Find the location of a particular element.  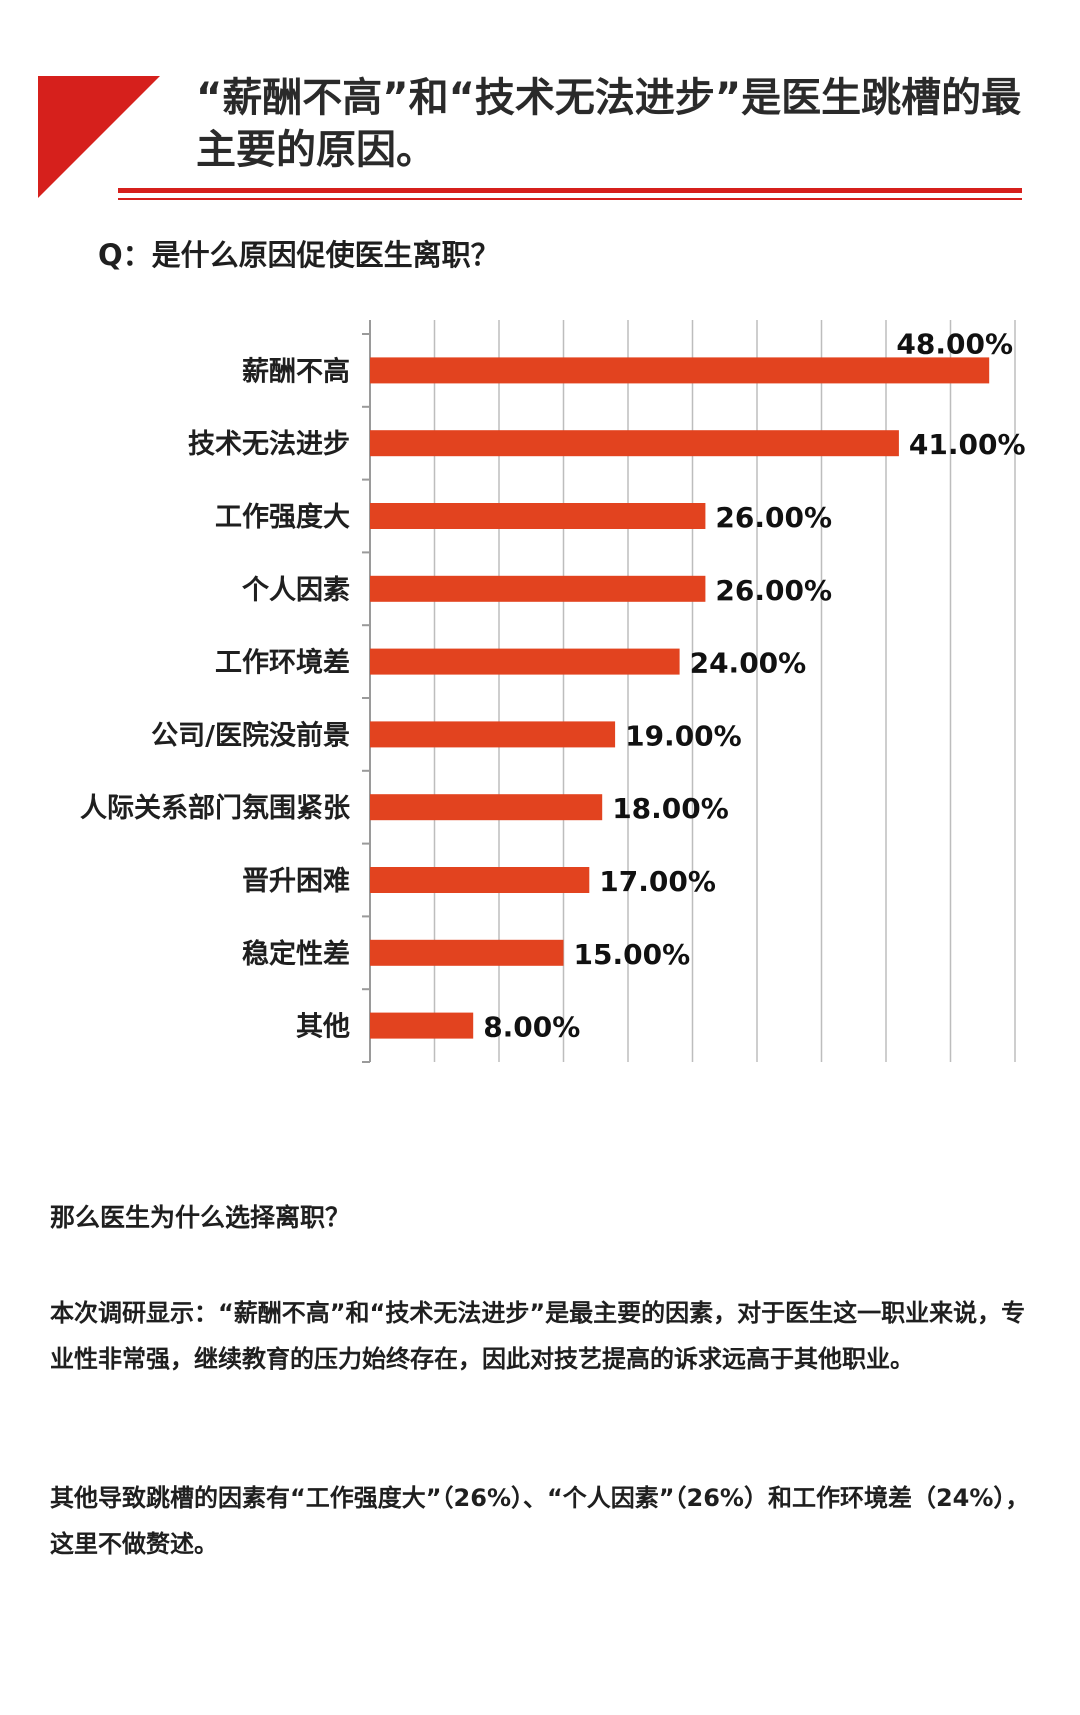

category-label: 其他 is located at coordinates (323, 1027).